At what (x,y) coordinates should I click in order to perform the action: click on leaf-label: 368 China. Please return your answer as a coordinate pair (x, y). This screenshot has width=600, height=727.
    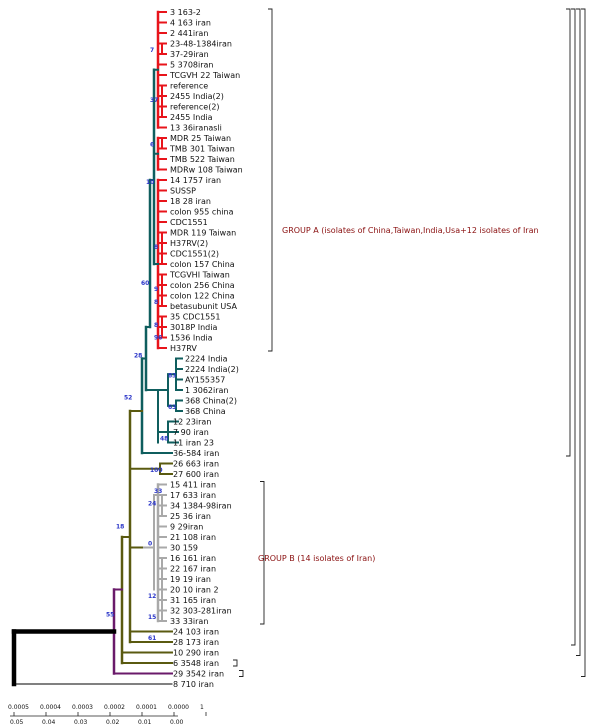
    Looking at the image, I should click on (205, 411).